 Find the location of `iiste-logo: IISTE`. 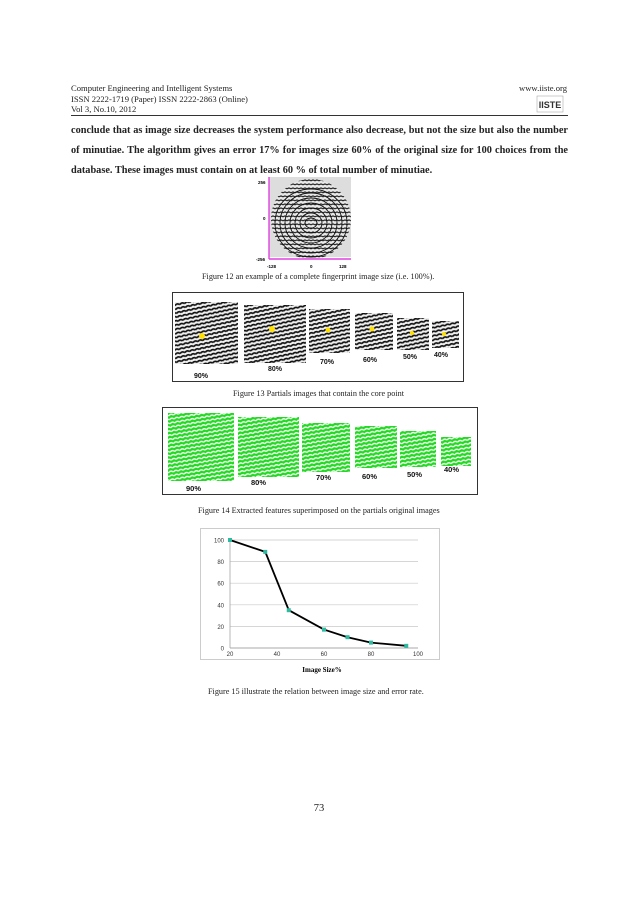

iiste-logo: IISTE is located at coordinates (550, 104).